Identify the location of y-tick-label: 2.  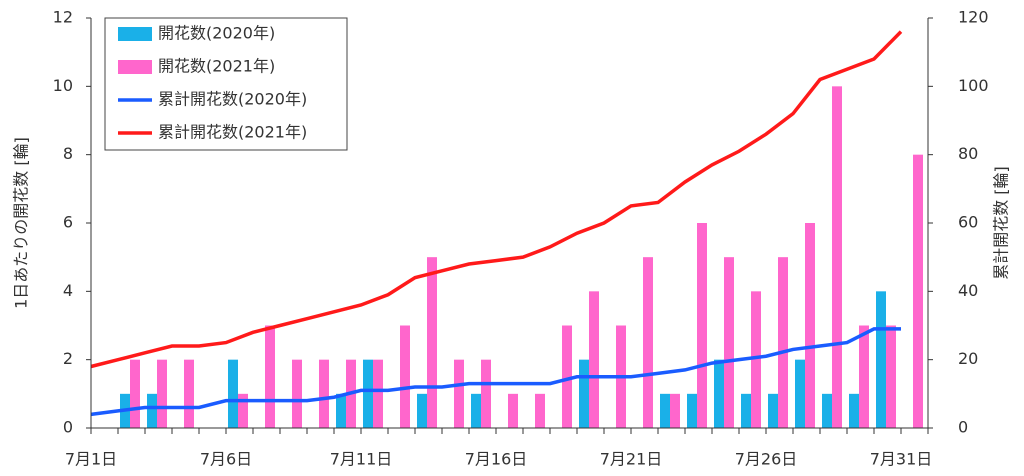
(68, 358).